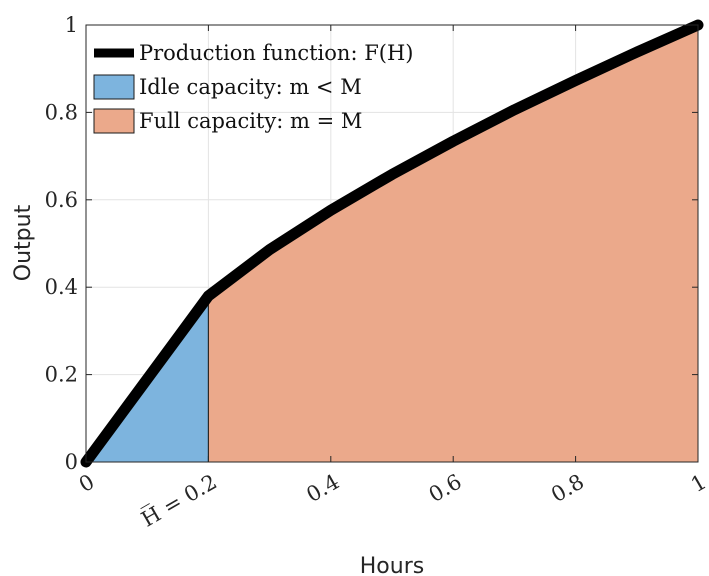  Describe the element at coordinates (71, 462) in the screenshot. I see `y-tick-label: 0` at that location.